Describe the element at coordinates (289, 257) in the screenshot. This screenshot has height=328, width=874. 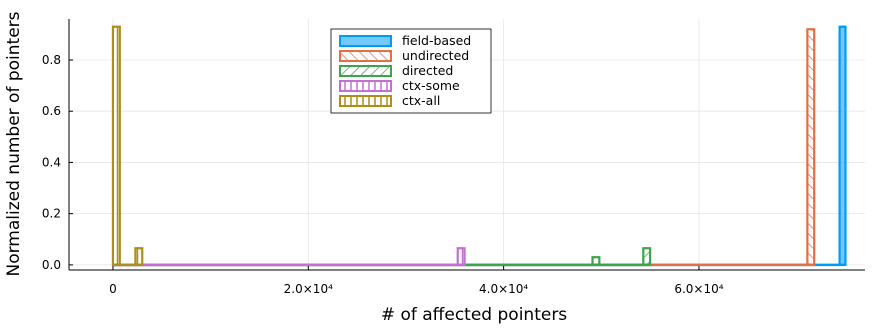
I see `series-ctx-some` at that location.